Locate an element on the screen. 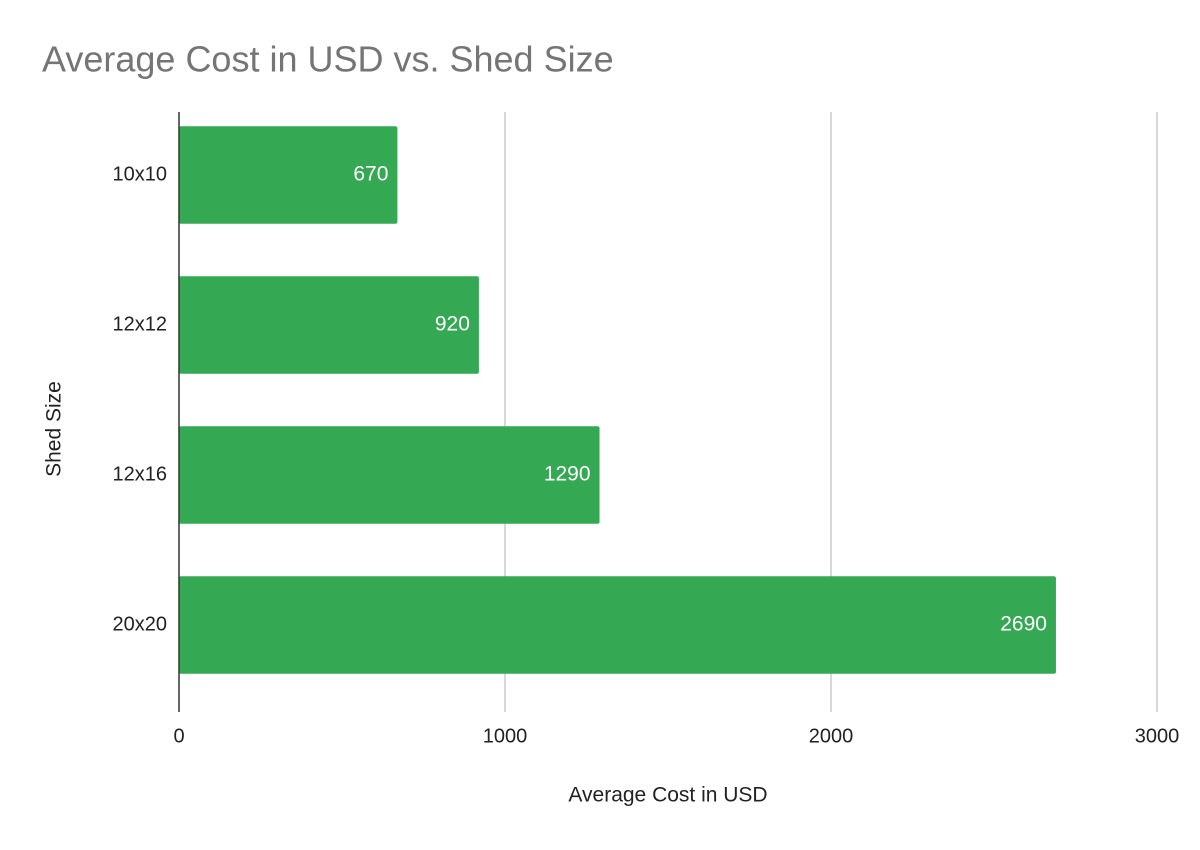 Image resolution: width=1200 pixels, height=850 pixels. x-tick-label: 1000 is located at coordinates (505, 736).